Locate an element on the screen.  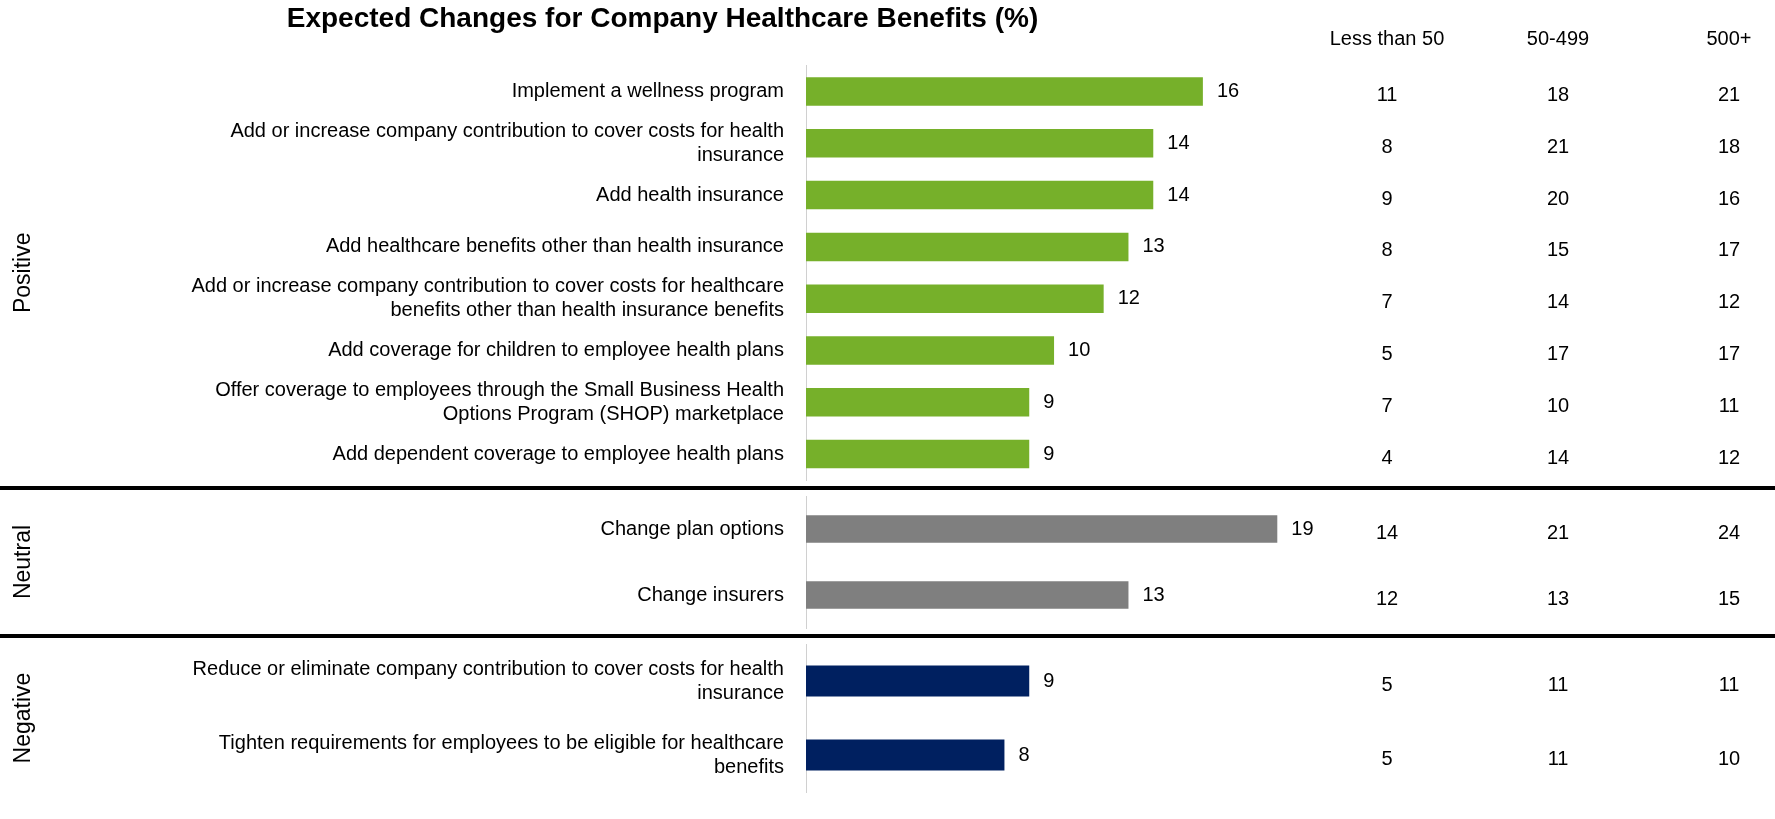
y-tick-label: Add health insurance is located at coordinates (690, 193).